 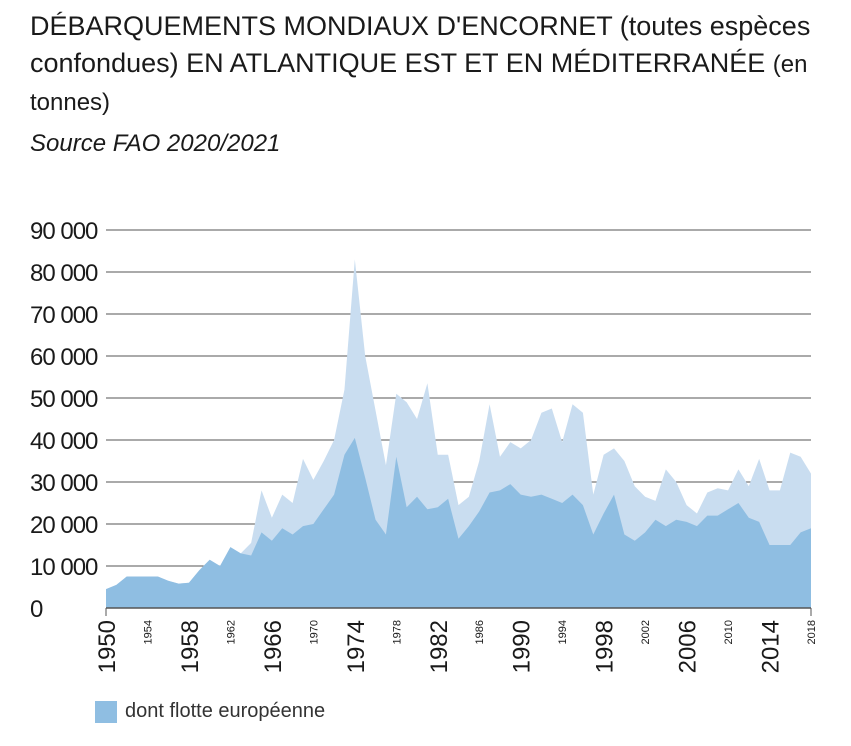 I want to click on x-tick-label-minor: 1962, so click(x=231, y=632).